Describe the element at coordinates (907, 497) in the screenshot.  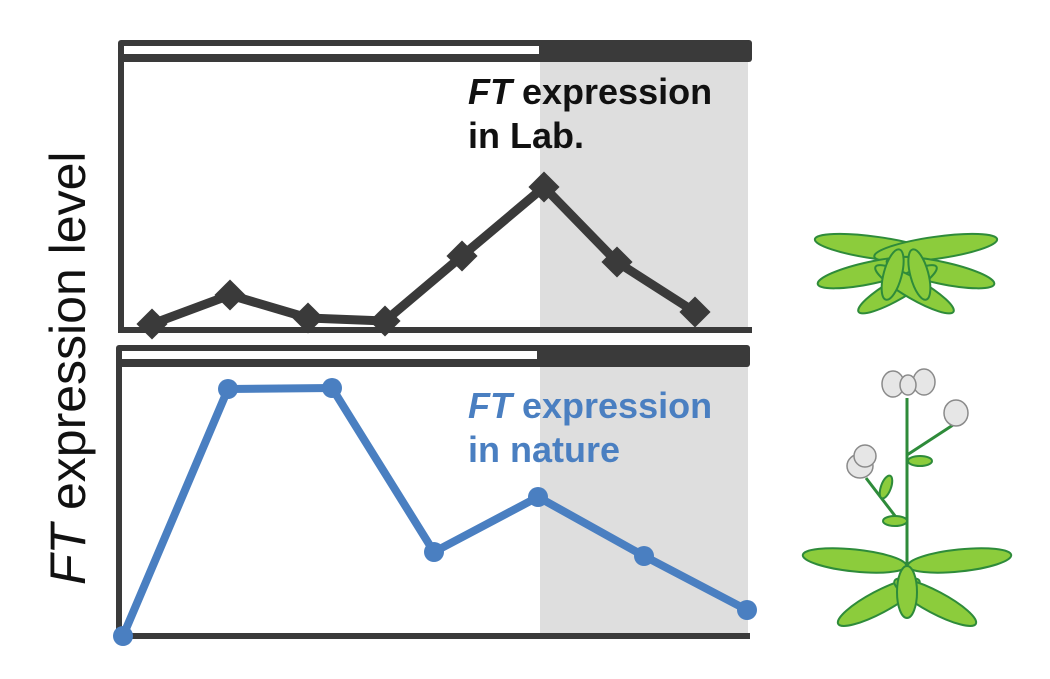
I see `flowering-plant-icon` at that location.